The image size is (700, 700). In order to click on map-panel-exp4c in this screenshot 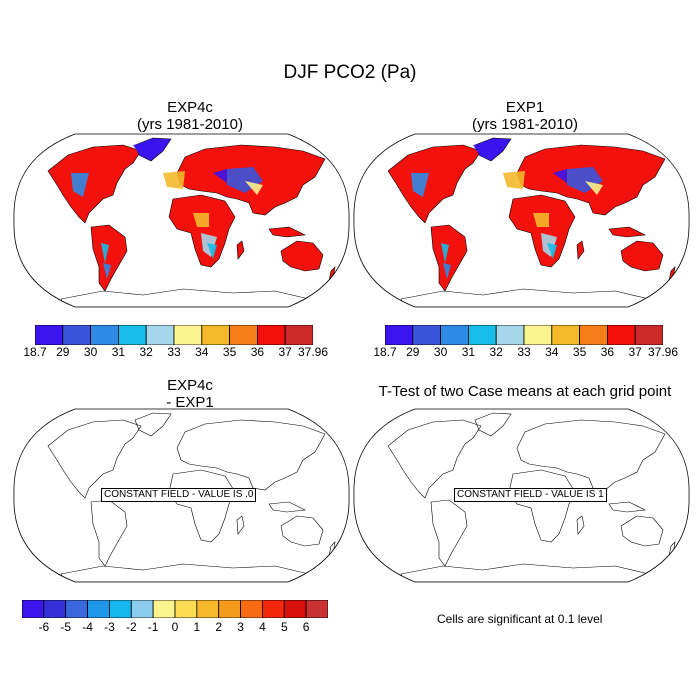, I will do `click(181, 220)`.